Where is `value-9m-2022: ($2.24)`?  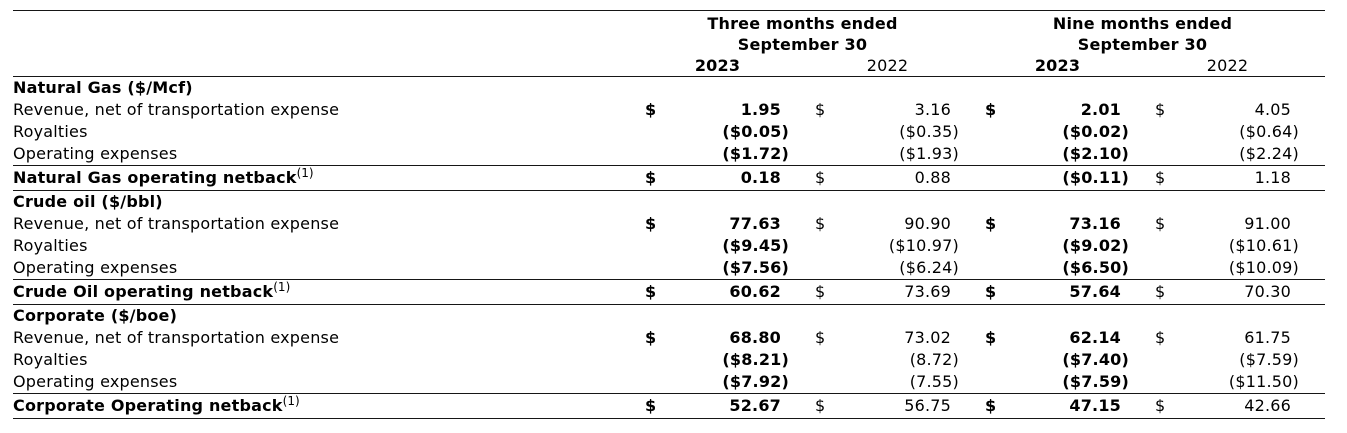
value-9m-2022: ($2.24) is located at coordinates (1269, 153).